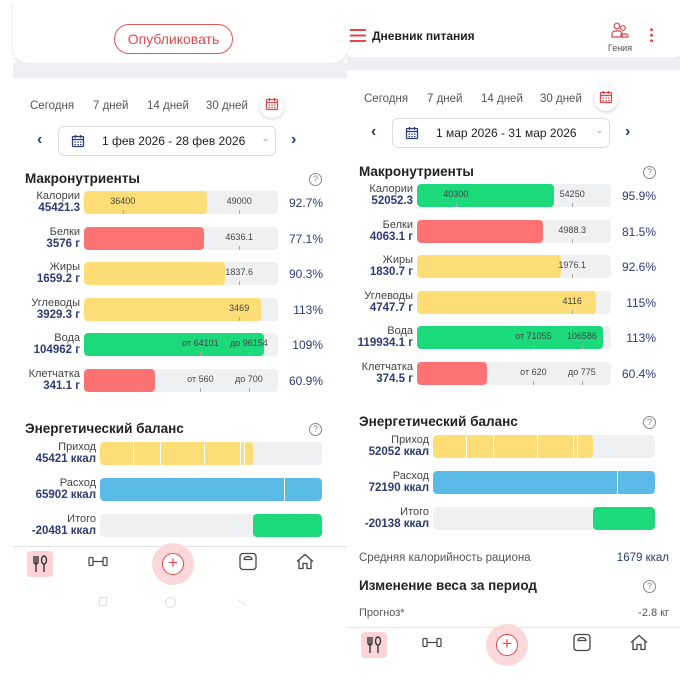 This screenshot has width=680, height=680. Describe the element at coordinates (181, 238) in the screenshot. I see `macro-bar: 4636.1` at that location.